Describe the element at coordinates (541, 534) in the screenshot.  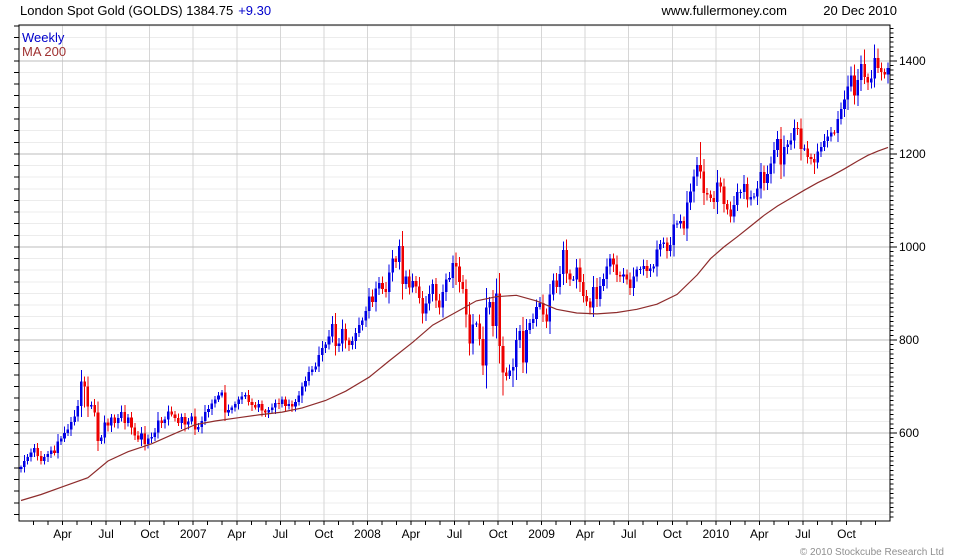
I see `x-axis-label: 2009` at that location.